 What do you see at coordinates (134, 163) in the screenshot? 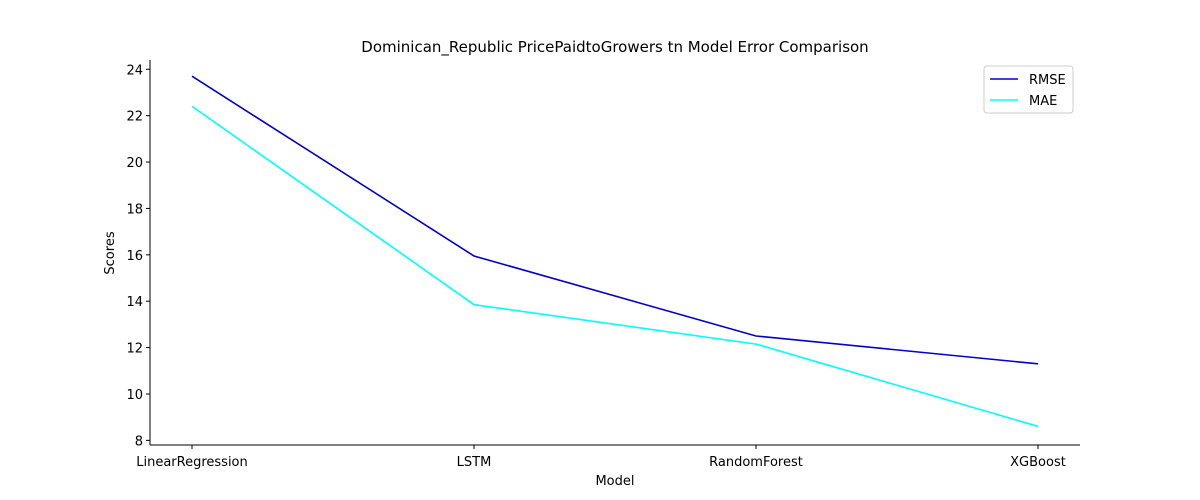
I see `y-tick-label: 20` at bounding box center [134, 163].